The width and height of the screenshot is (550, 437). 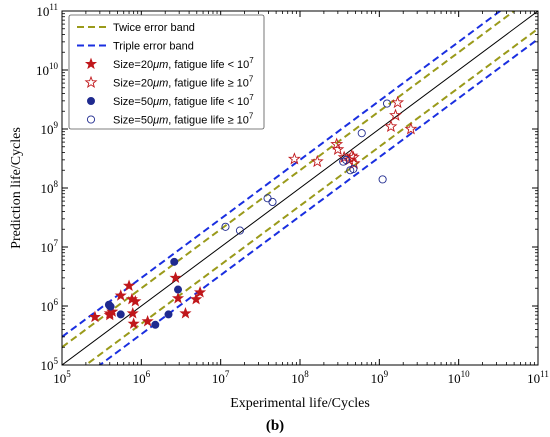 What do you see at coordinates (47, 69) in the screenshot?
I see `y-tick-label: 10¹⁰` at bounding box center [47, 69].